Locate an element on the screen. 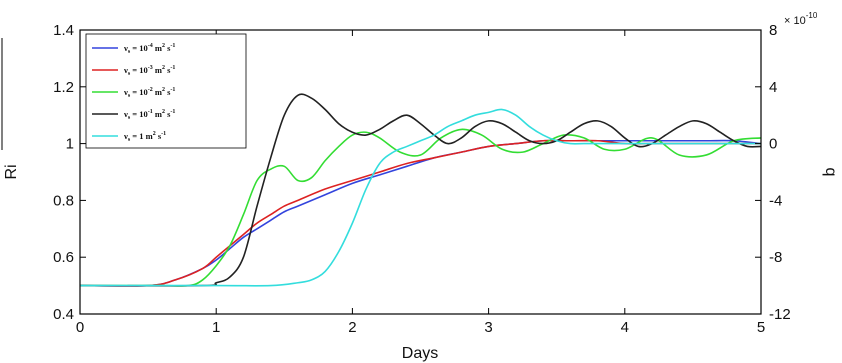  multiplier-base: × 10 is located at coordinates (795, 21).